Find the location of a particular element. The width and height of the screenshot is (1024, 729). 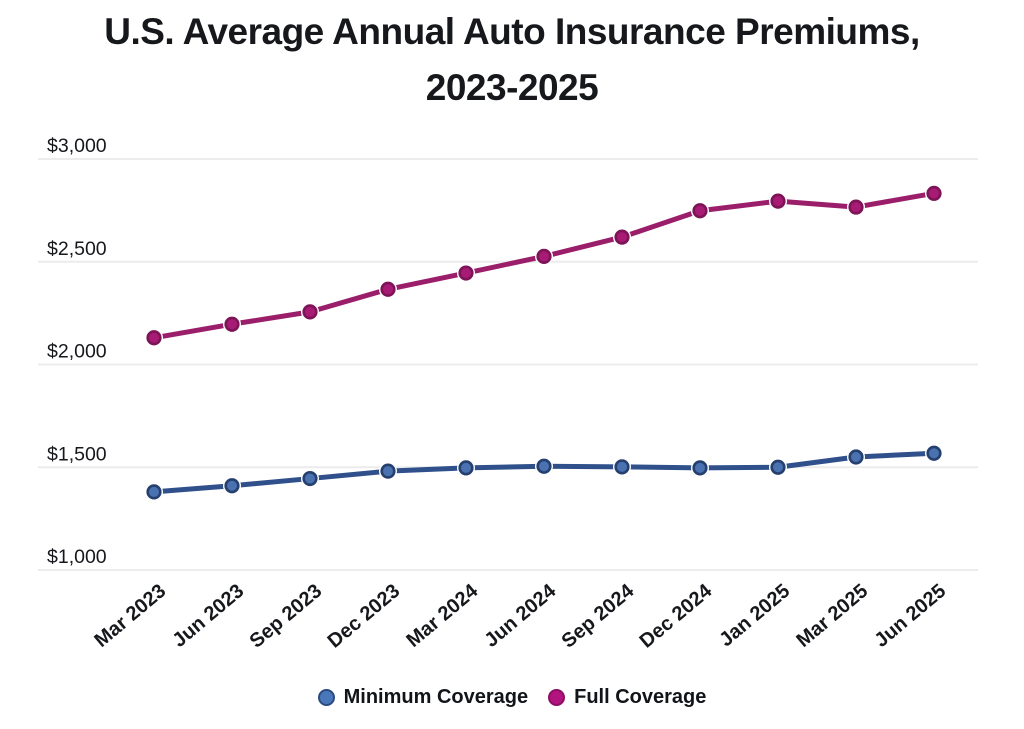

x-axis-tick-label: Jun 2024 is located at coordinates (520, 615).